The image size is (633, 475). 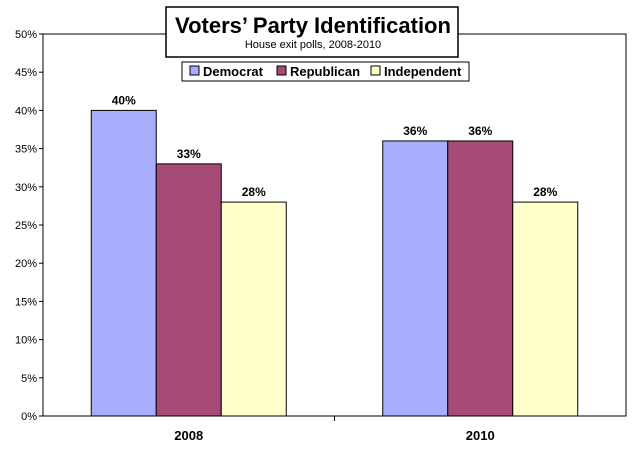 I want to click on data-label: 40%, so click(x=124, y=100).